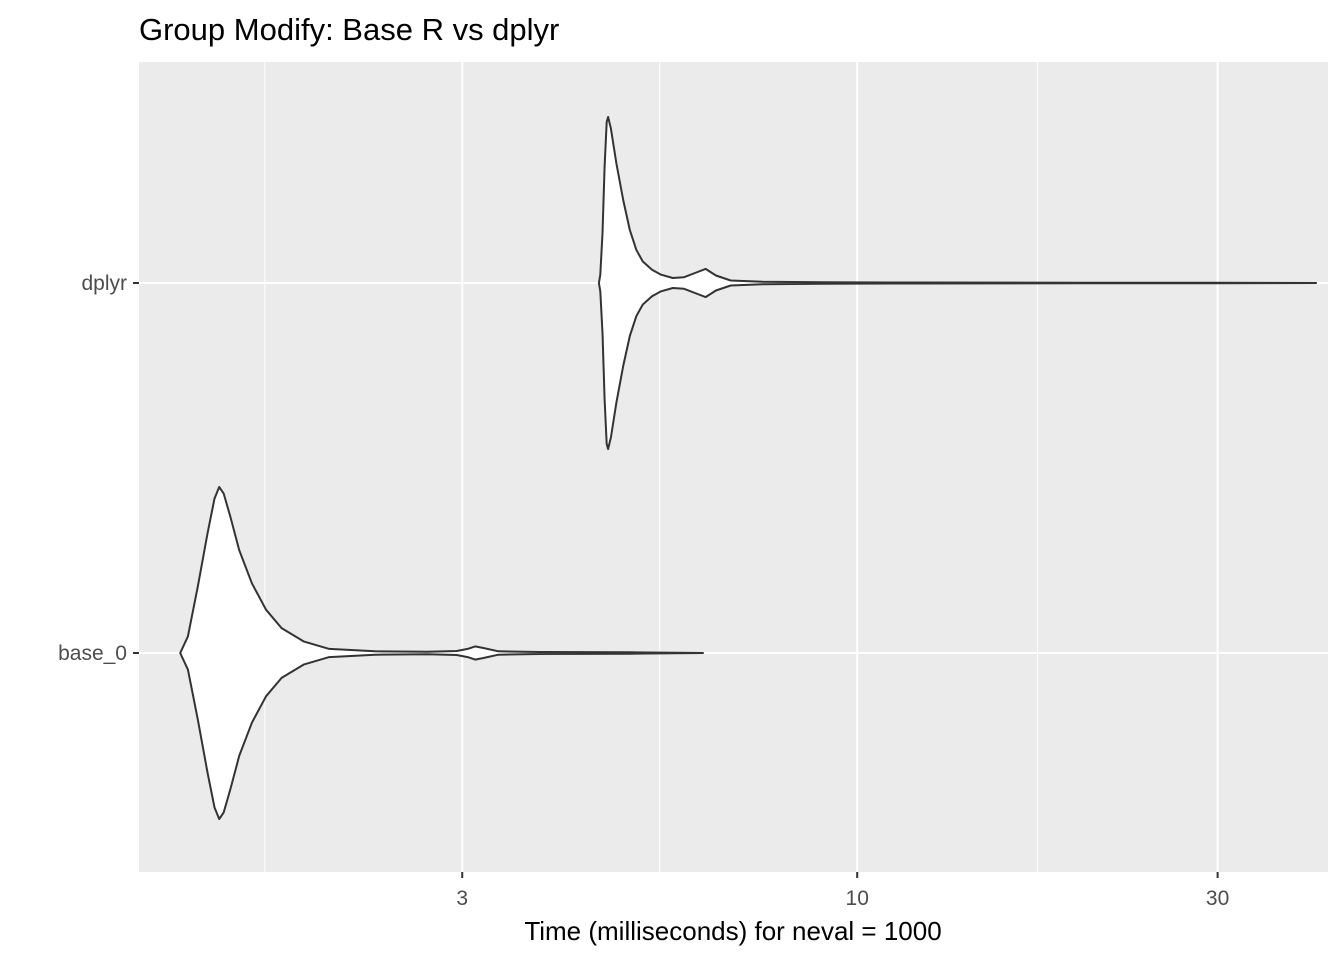 The height and width of the screenshot is (960, 1344). I want to click on y-tick-label: dplyr, so click(104, 283).